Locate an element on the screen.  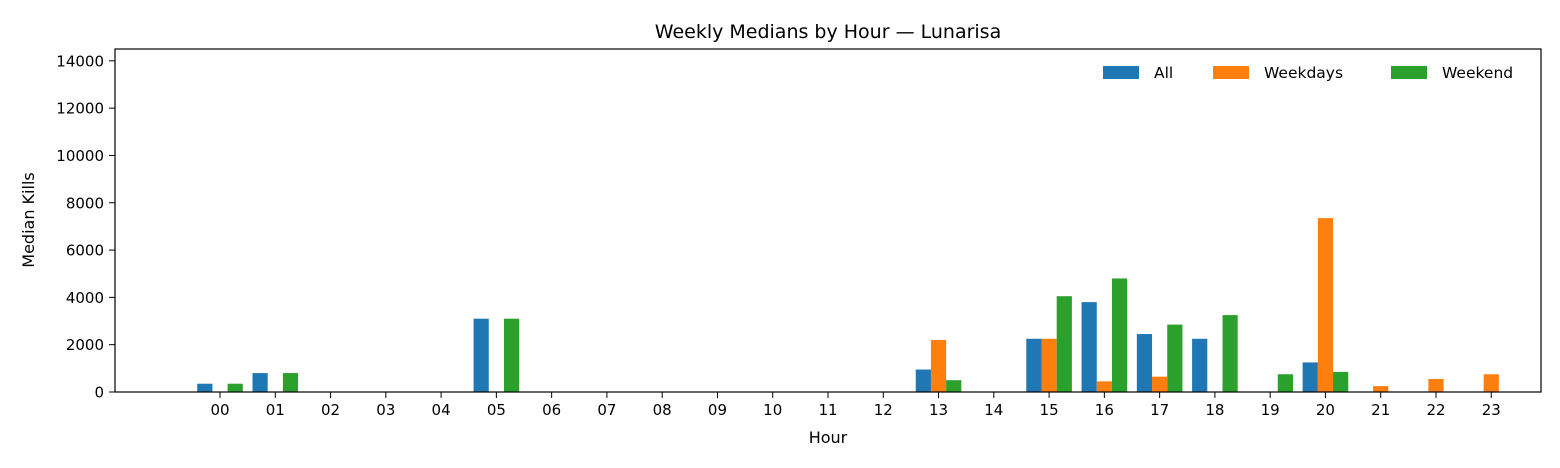
x-tick-label: 06 is located at coordinates (551, 410).